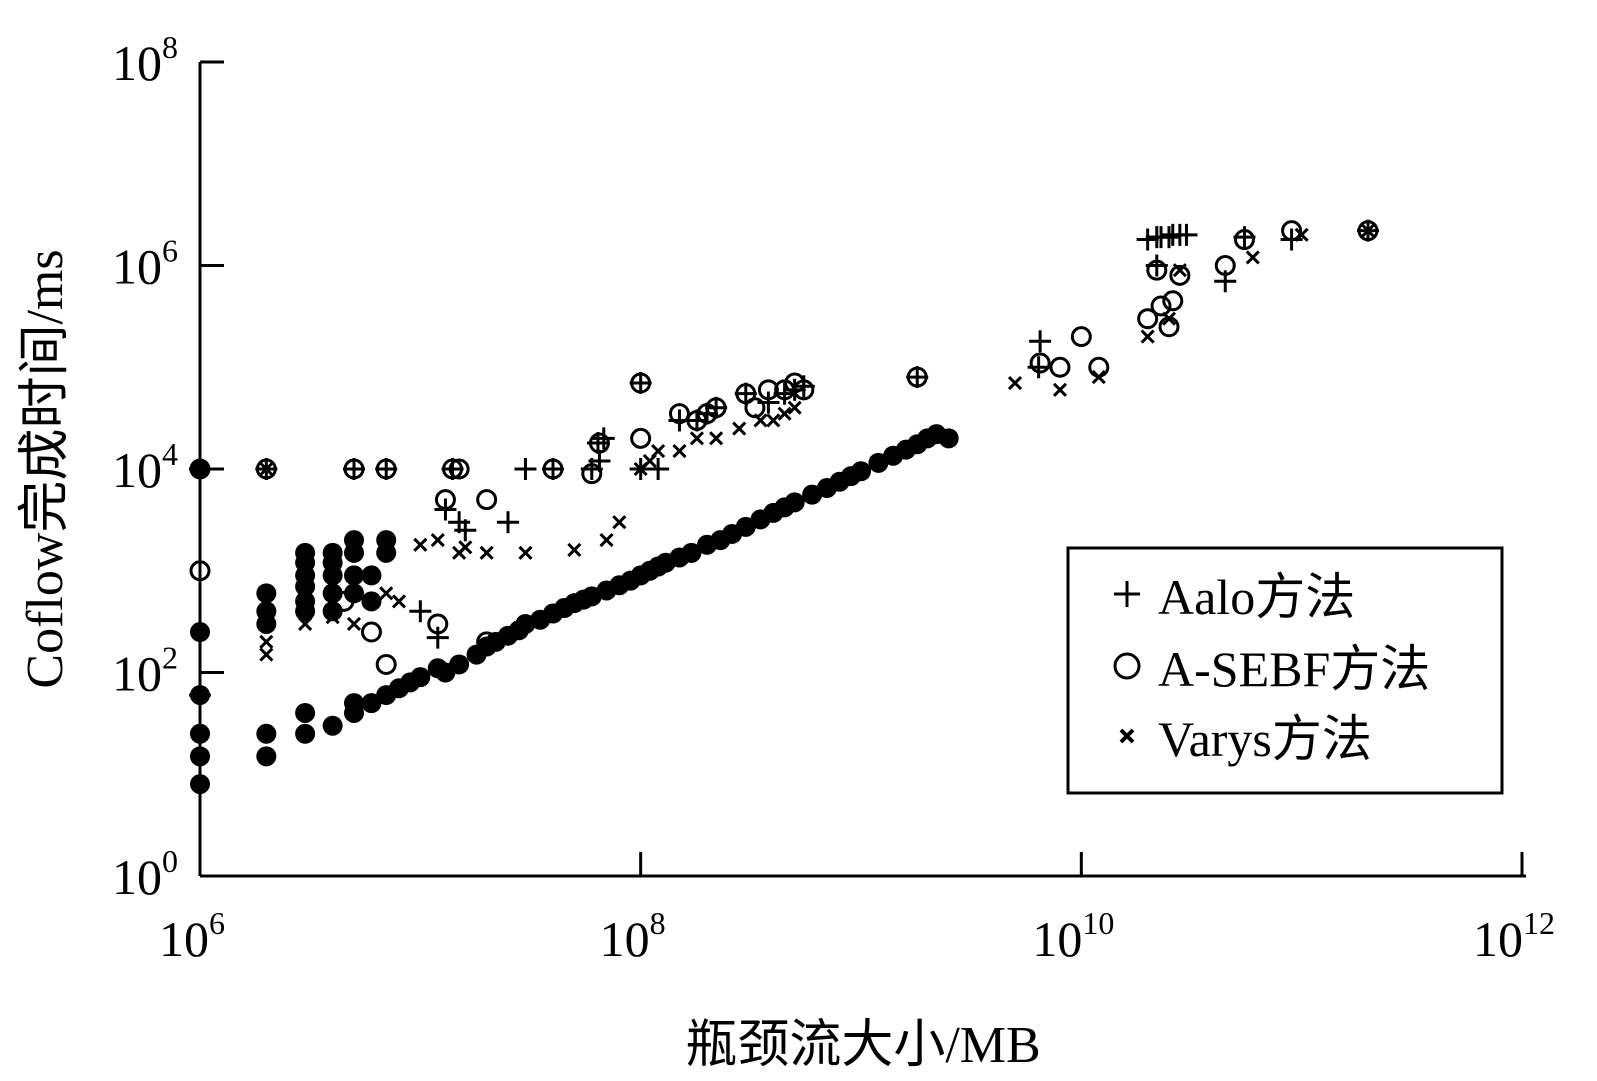 The height and width of the screenshot is (1081, 1597). Describe the element at coordinates (145, 671) in the screenshot. I see `y-tick-label: 10²` at that location.